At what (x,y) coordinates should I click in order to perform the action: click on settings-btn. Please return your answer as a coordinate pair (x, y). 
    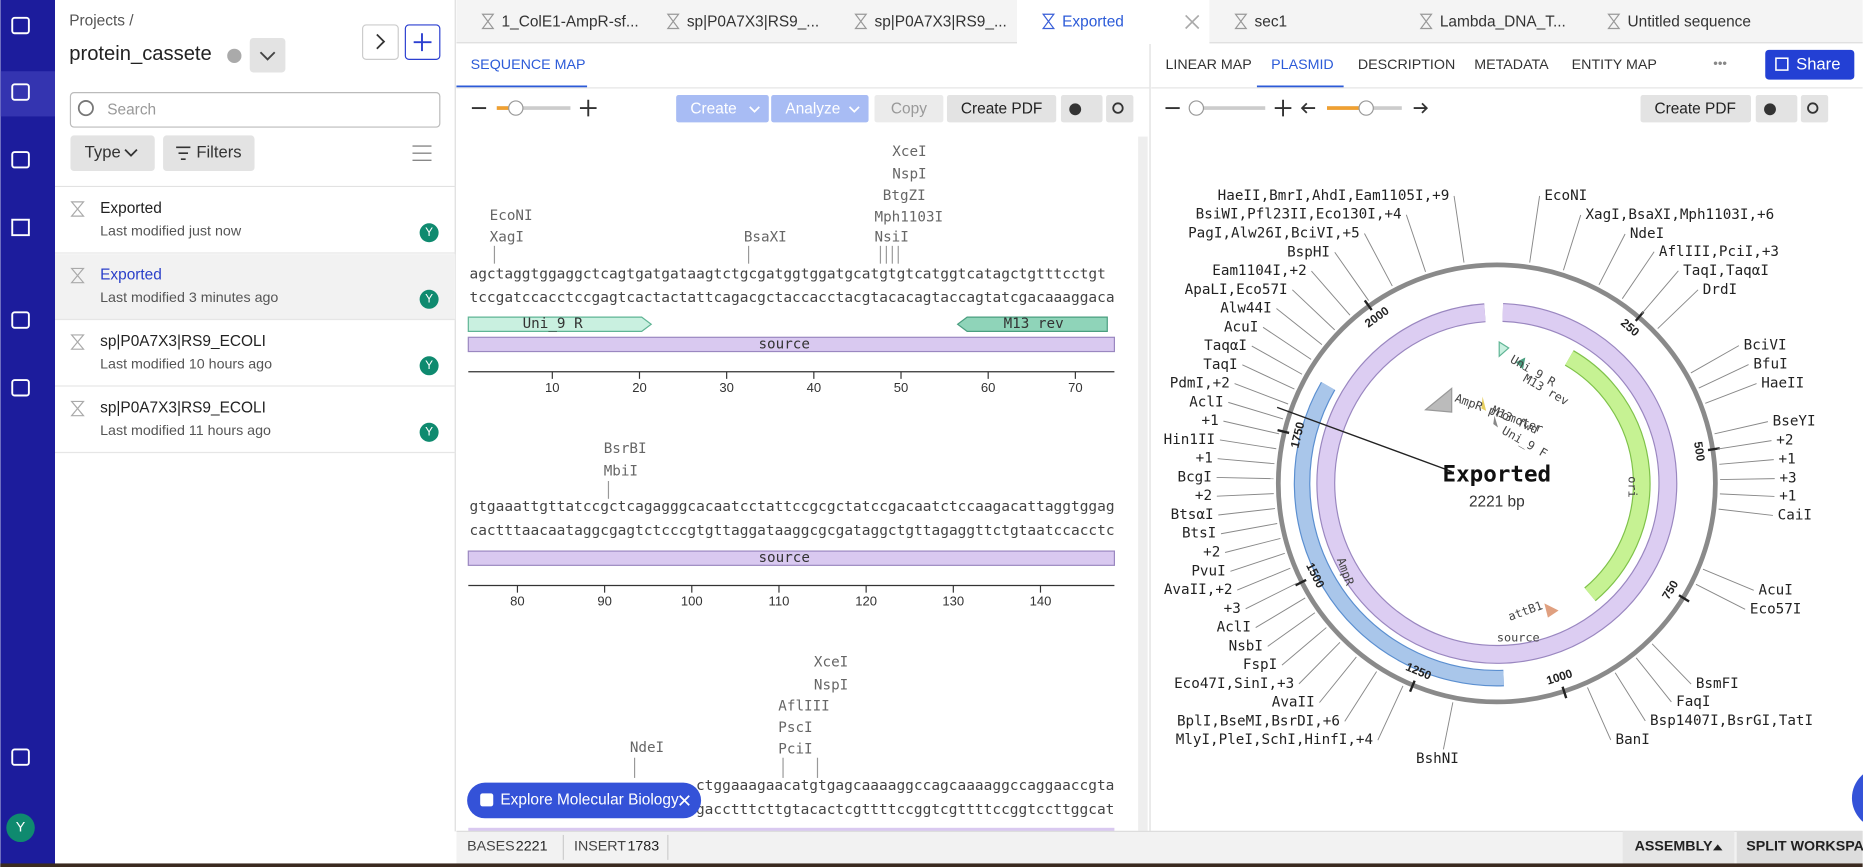
    Looking at the image, I should click on (1776, 109).